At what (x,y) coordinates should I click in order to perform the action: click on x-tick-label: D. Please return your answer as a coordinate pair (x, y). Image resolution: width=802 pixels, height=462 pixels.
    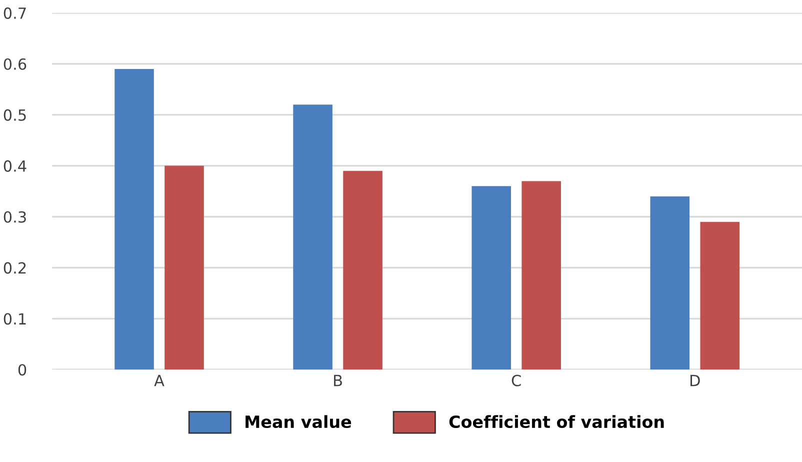
    Looking at the image, I should click on (695, 380).